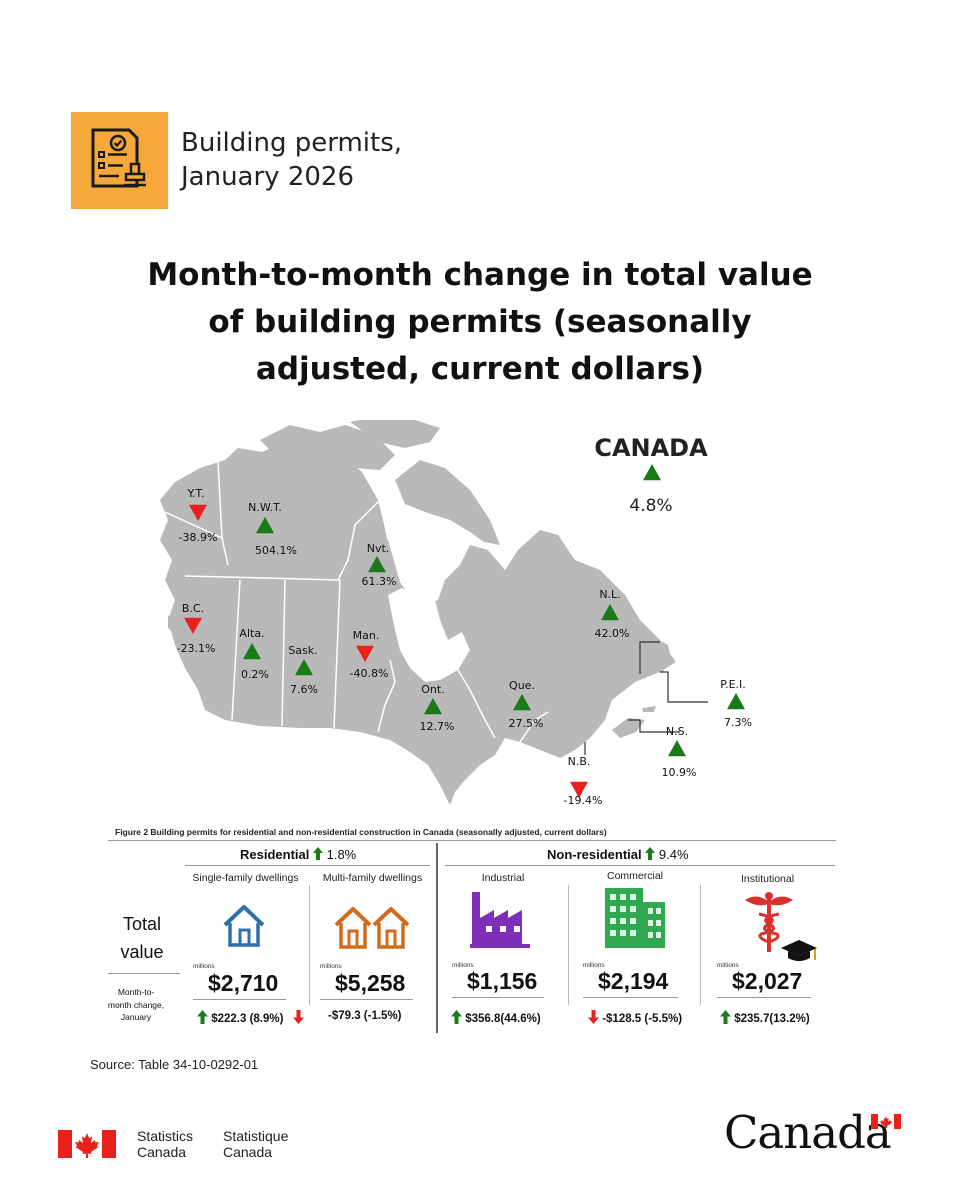 The image size is (960, 1200). What do you see at coordinates (646, 698) in the screenshot?
I see `map-leader-lines` at bounding box center [646, 698].